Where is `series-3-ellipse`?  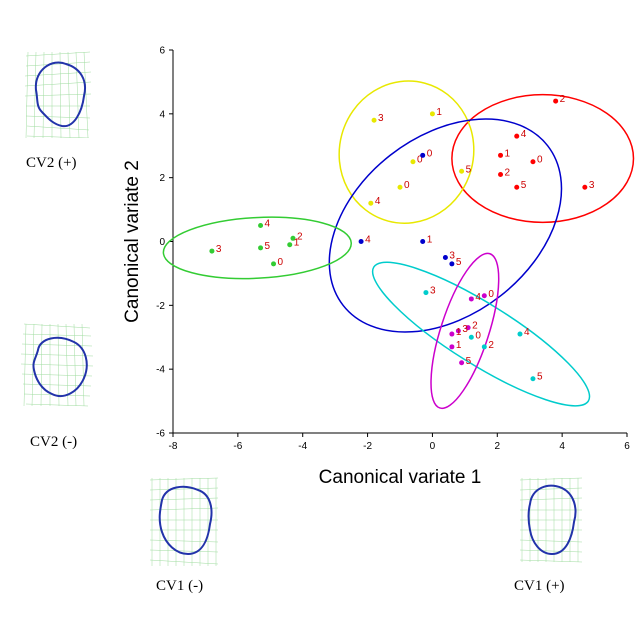 series-3-ellipse is located at coordinates (257, 248).